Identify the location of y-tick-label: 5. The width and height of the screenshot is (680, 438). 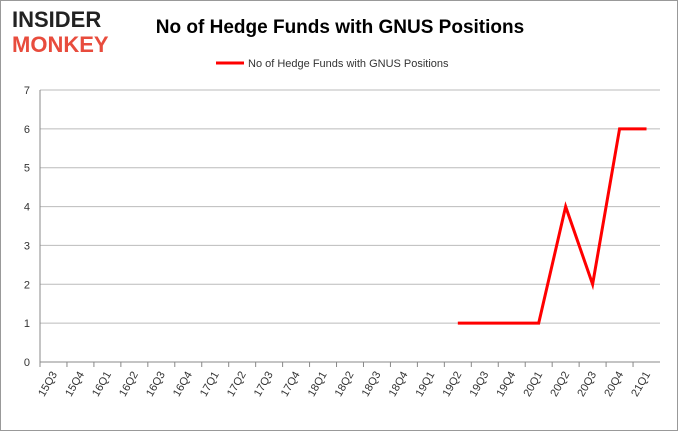
(27, 169).